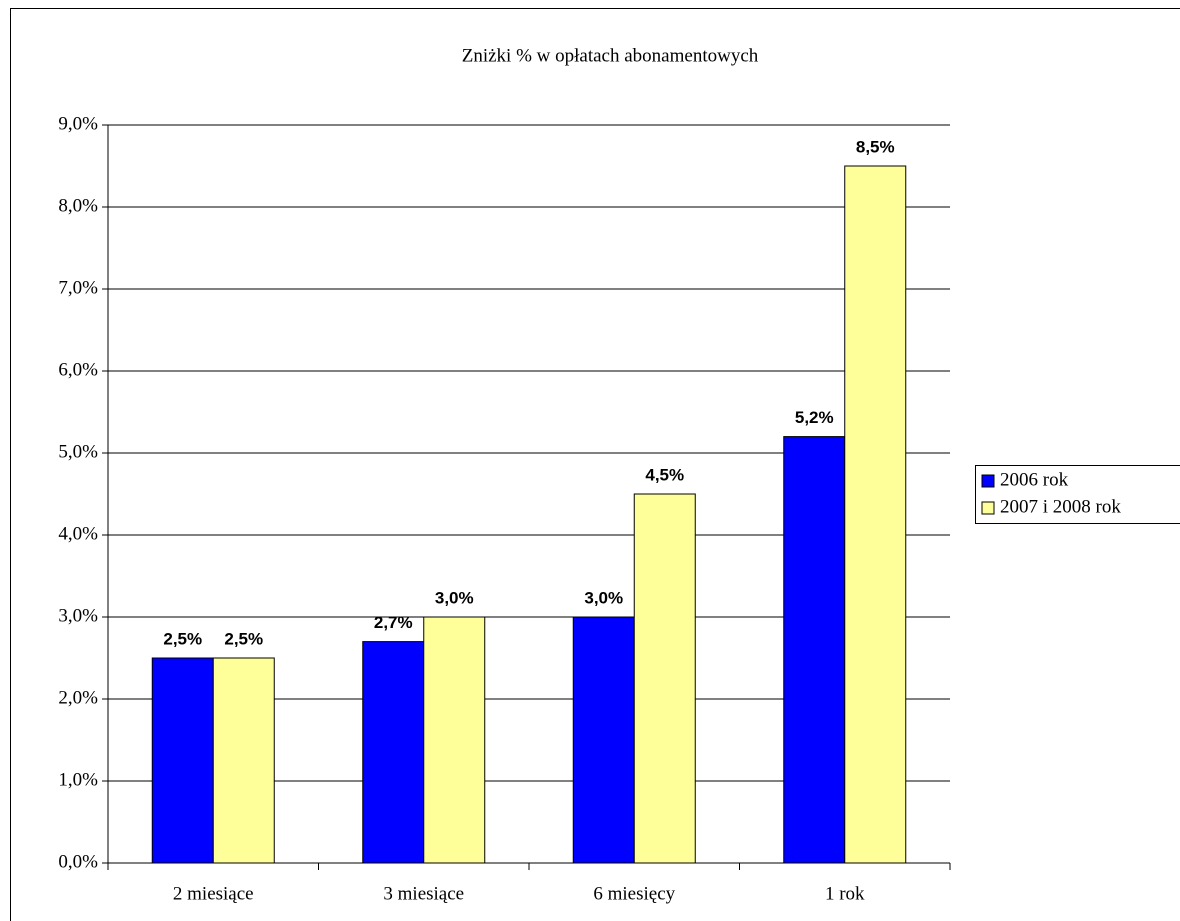 Image resolution: width=1180 pixels, height=921 pixels. What do you see at coordinates (78, 861) in the screenshot?
I see `y-tick-label: 0,0%` at bounding box center [78, 861].